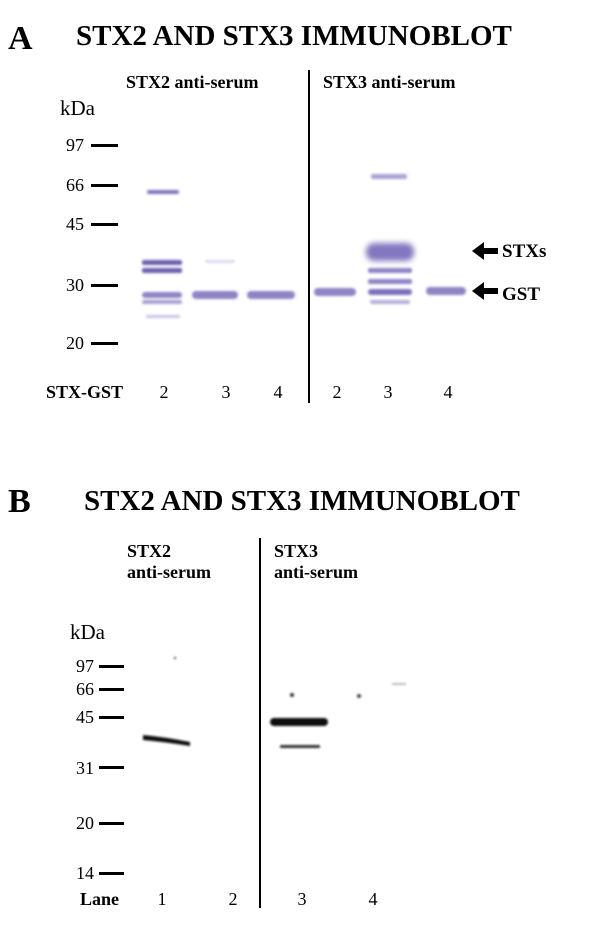 Image resolution: width=600 pixels, height=933 pixels. Describe the element at coordinates (448, 392) in the screenshot. I see `panel-a-lane-6: 4` at that location.